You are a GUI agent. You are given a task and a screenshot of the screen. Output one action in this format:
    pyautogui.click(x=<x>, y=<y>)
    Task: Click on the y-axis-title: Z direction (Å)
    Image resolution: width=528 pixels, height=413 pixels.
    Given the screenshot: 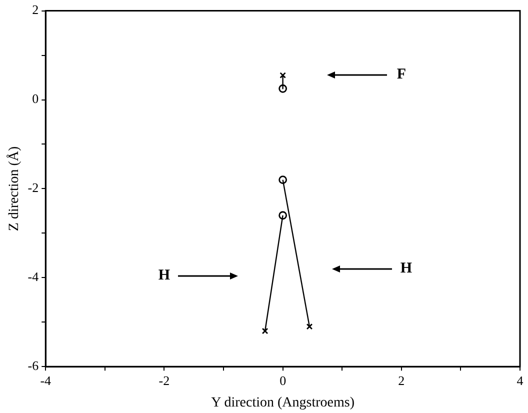 What is the action you would take?
    pyautogui.click(x=14, y=189)
    